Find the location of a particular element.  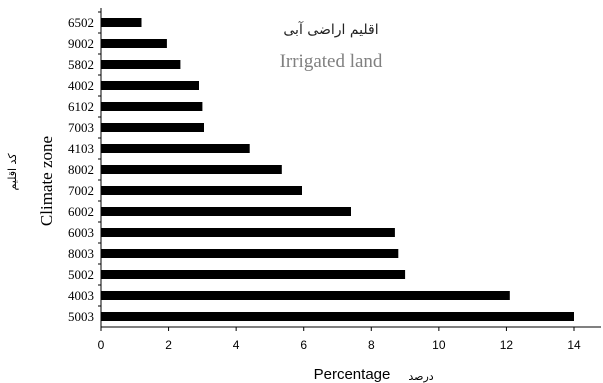

y-axis-title: Climate zone is located at coordinates (46, 181).